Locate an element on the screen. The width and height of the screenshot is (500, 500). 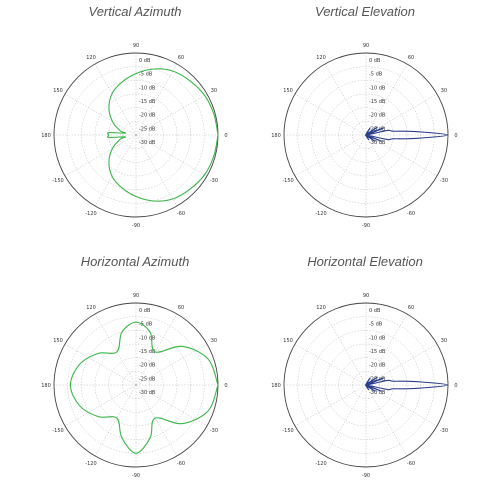
chart-title: Horizontal Azimuth is located at coordinates (135, 261).